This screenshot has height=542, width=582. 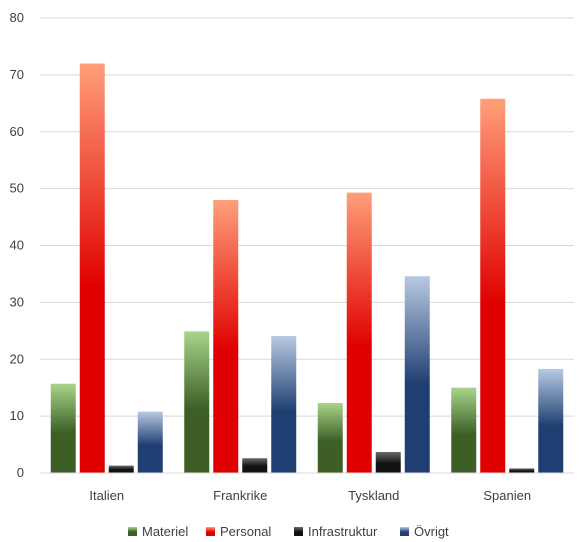 What do you see at coordinates (373, 495) in the screenshot?
I see `x-category-label: Tyskland` at bounding box center [373, 495].